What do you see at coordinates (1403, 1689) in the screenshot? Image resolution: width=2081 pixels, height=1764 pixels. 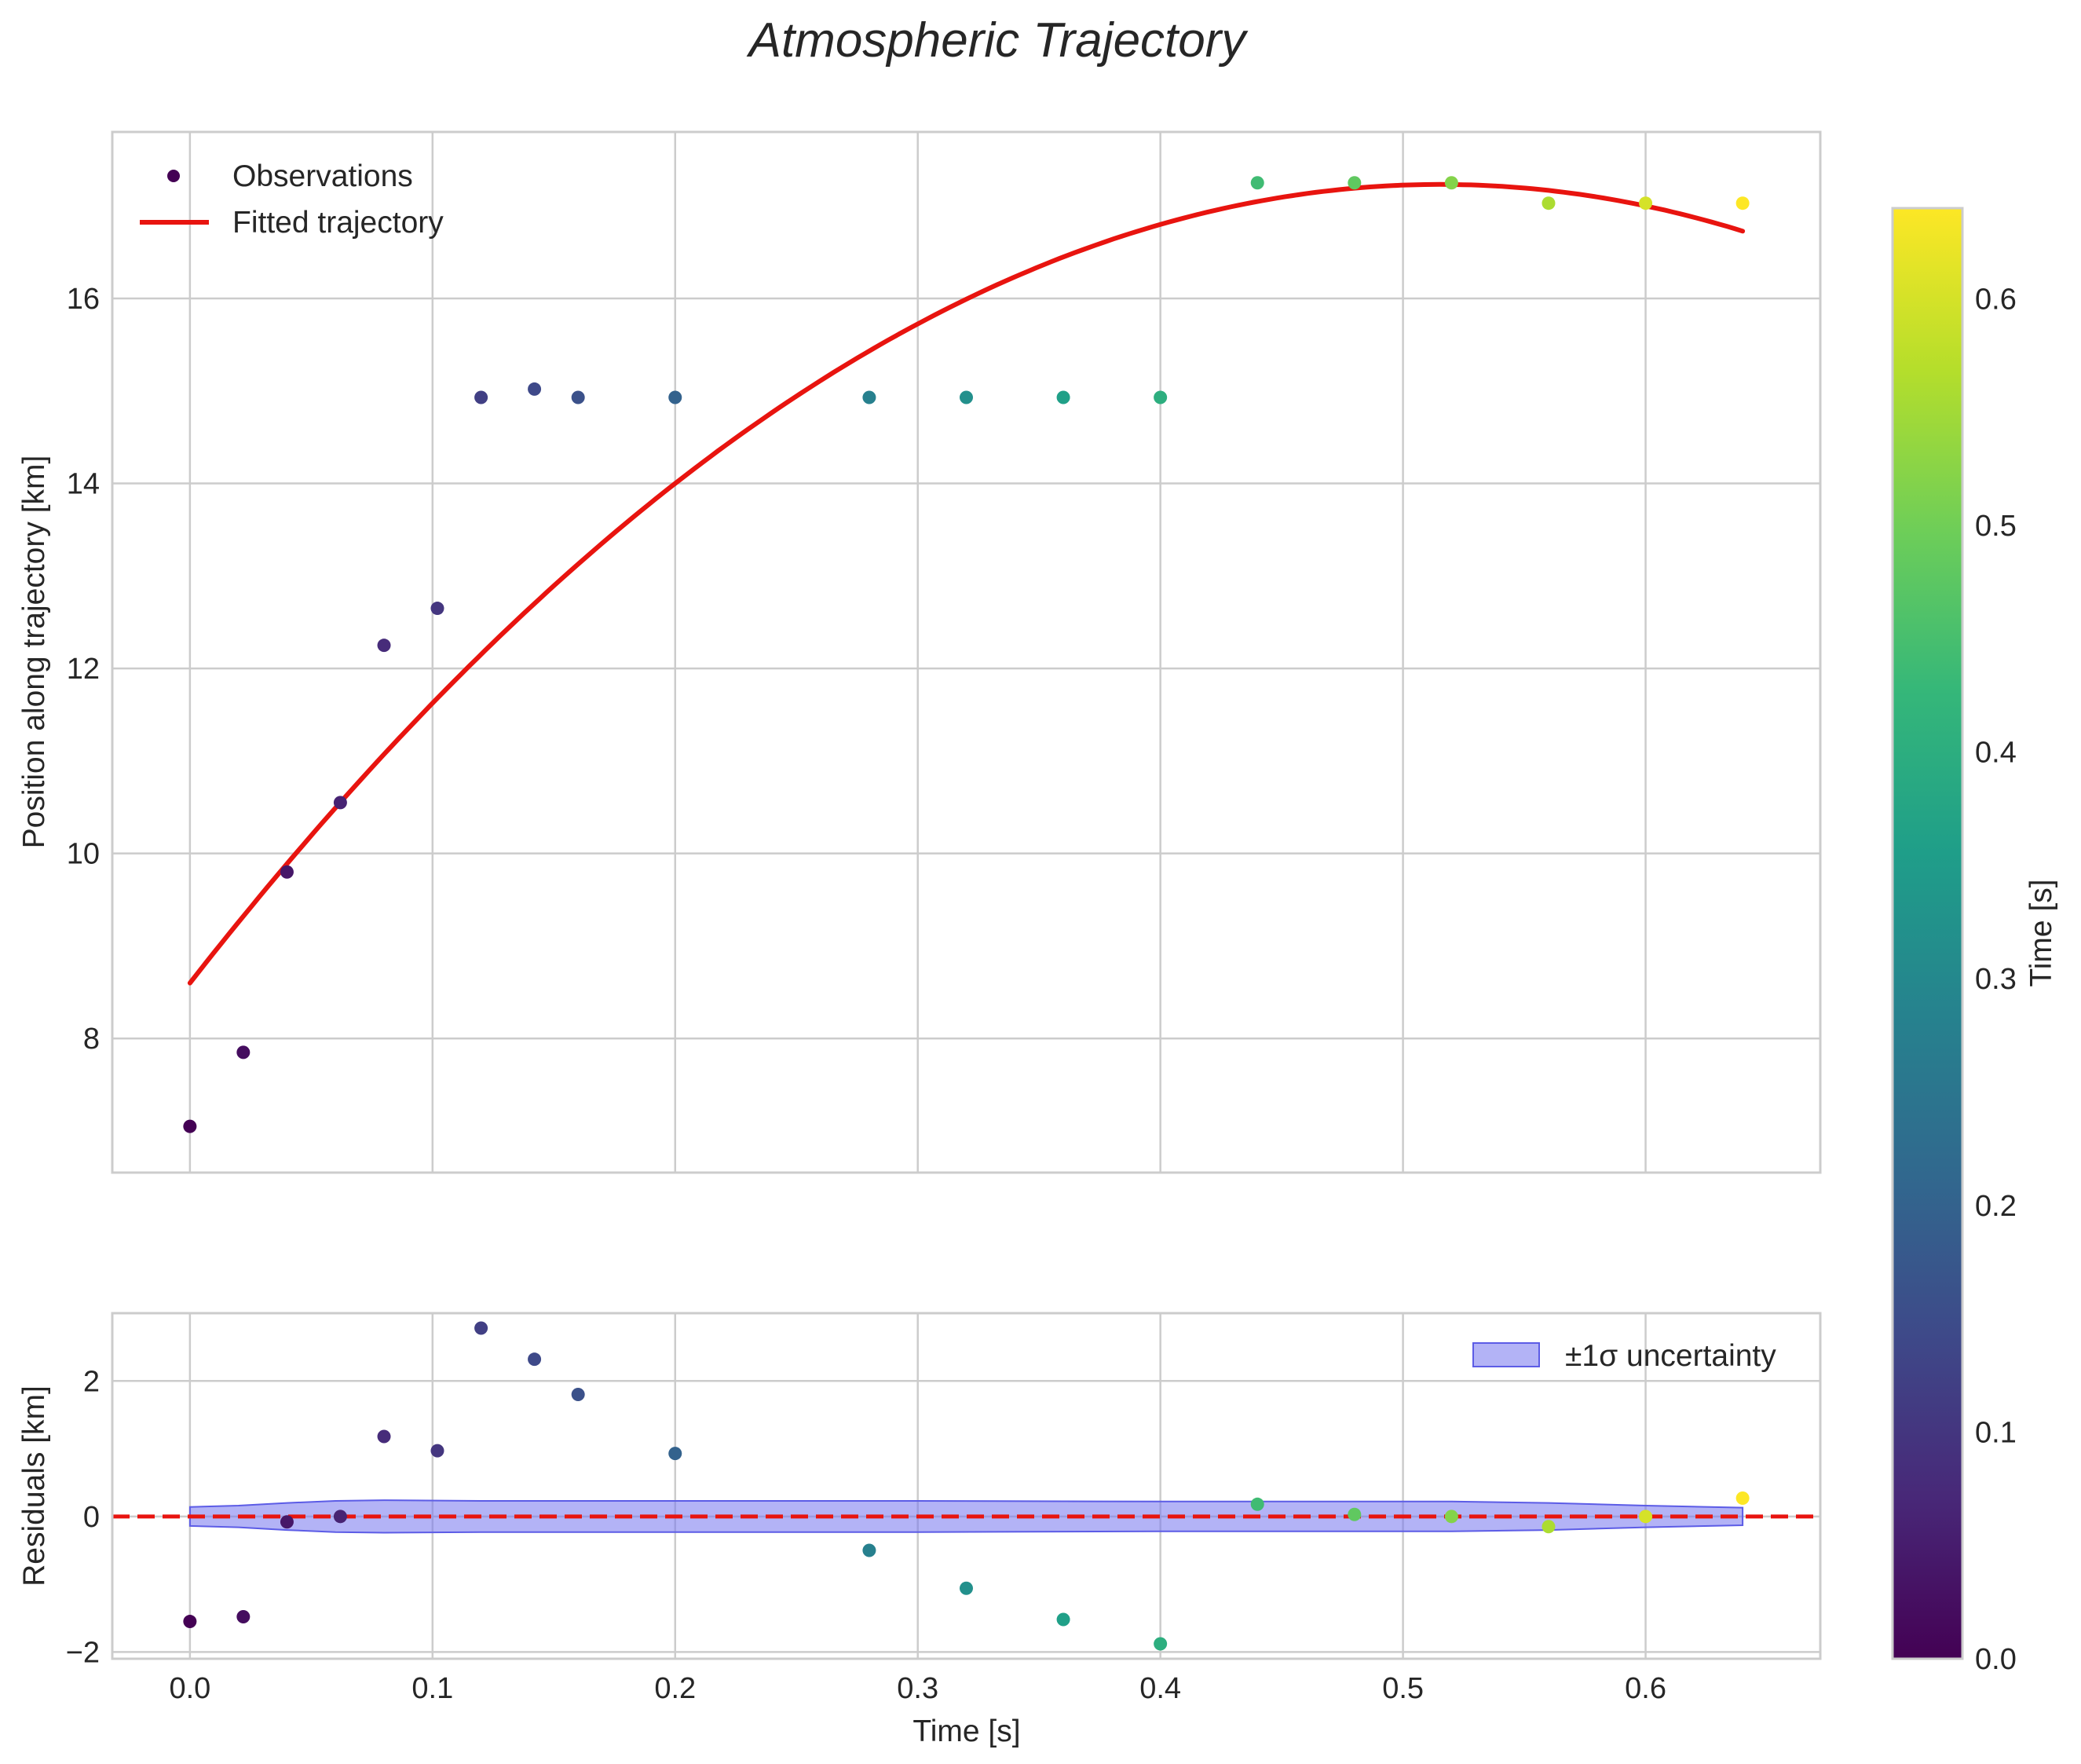 I see `x-tick-label: 0.5` at bounding box center [1403, 1689].